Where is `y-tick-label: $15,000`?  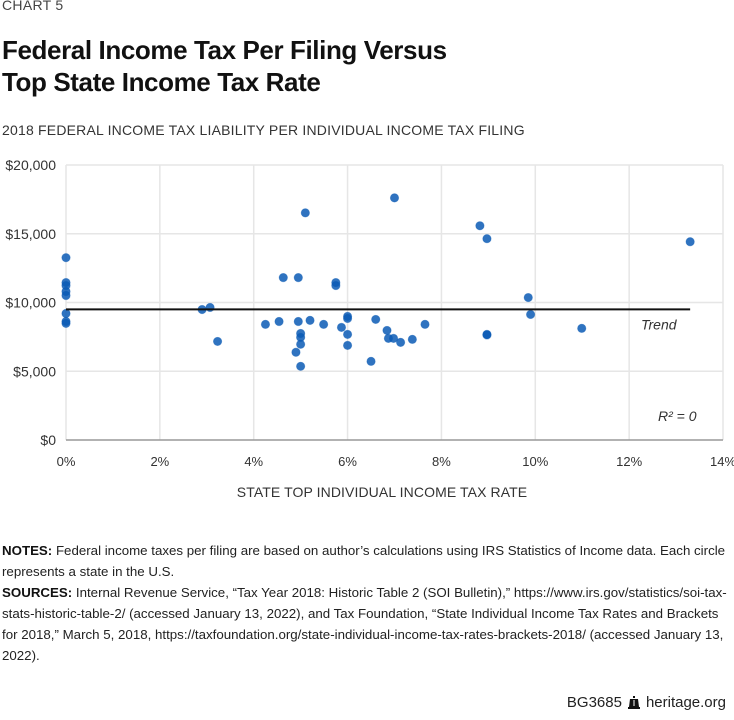
y-tick-label: $15,000 is located at coordinates (30, 234).